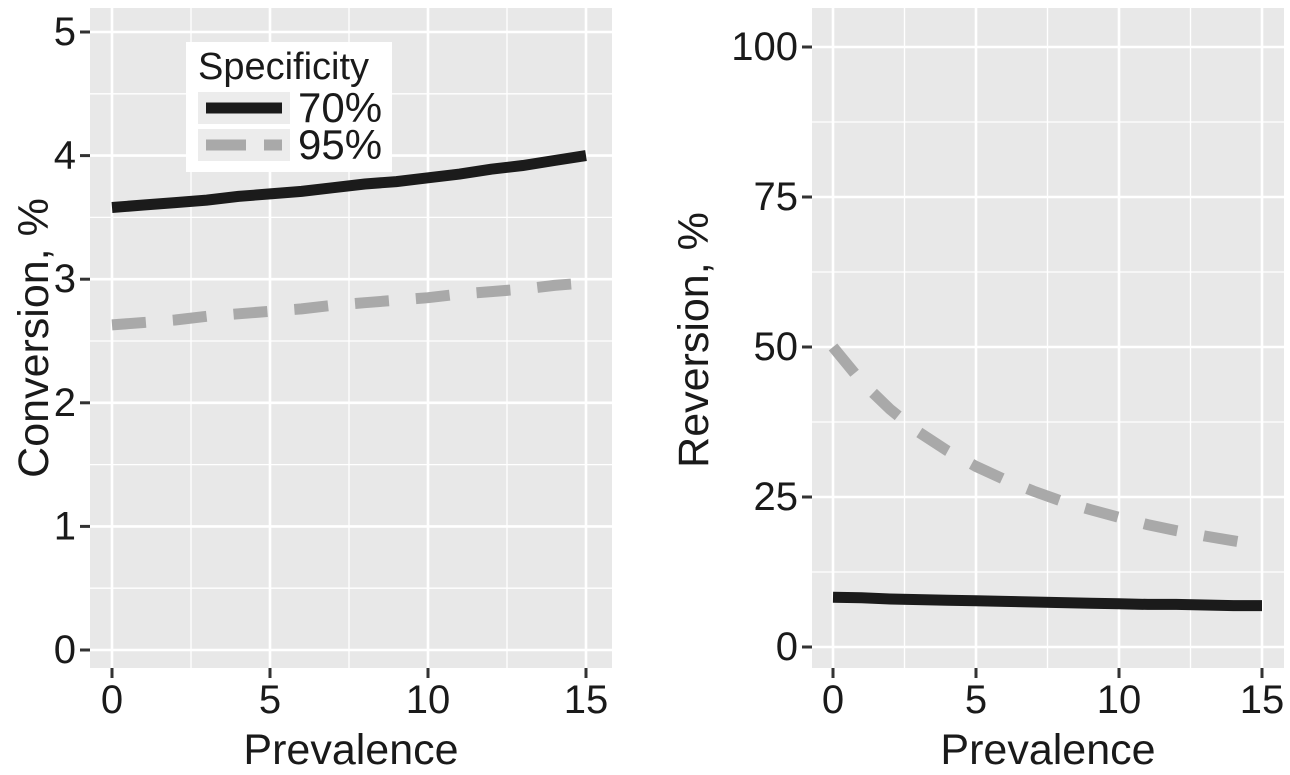  I want to click on legend-key-dashed-line-icon, so click(244, 145).